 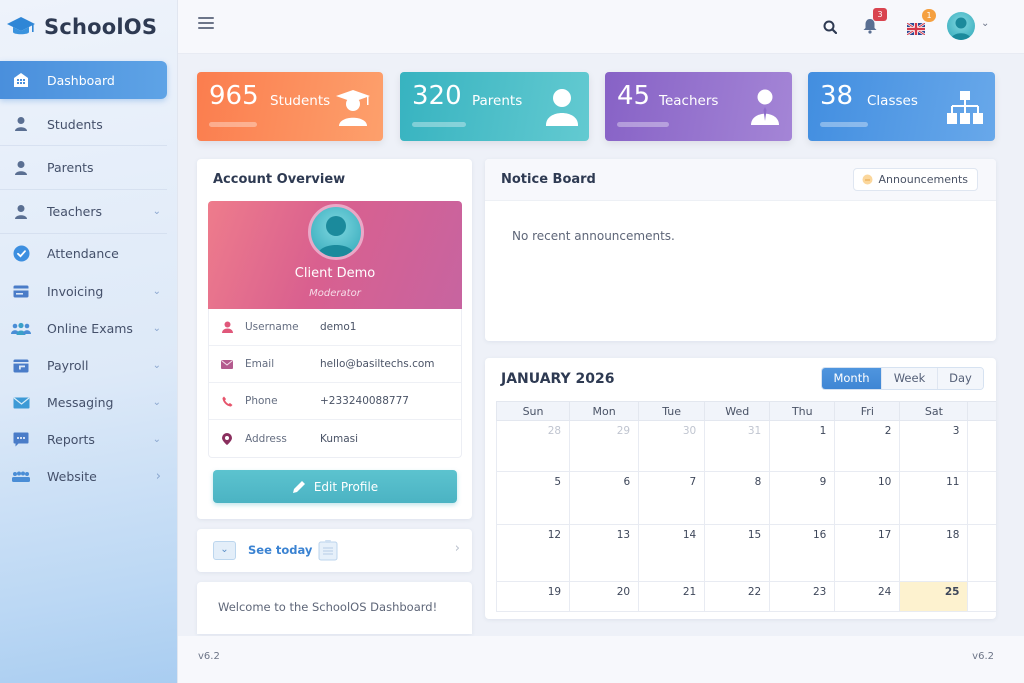 I want to click on sidebar-item-label: Invoicing, so click(x=75, y=291).